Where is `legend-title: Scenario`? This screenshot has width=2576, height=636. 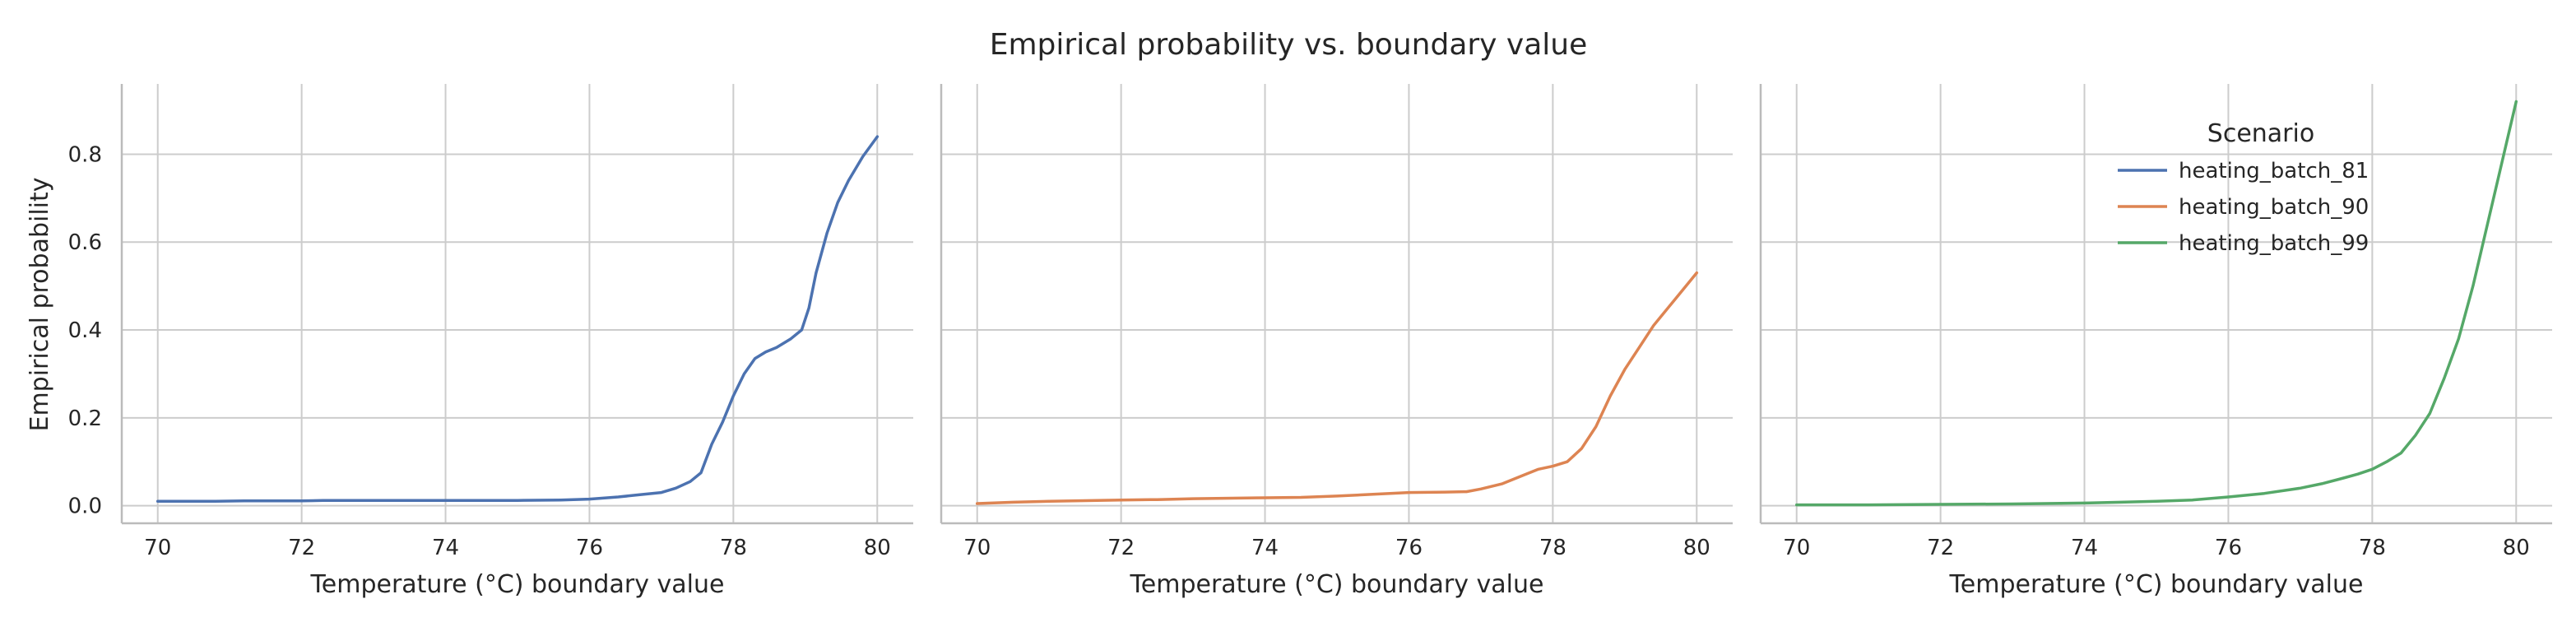
legend-title: Scenario is located at coordinates (2260, 133).